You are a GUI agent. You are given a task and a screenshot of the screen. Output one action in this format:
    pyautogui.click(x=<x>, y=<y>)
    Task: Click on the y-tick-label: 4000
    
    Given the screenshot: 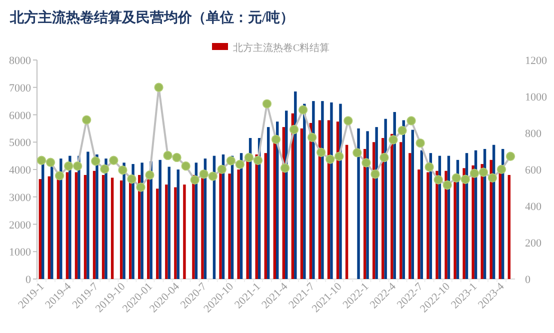 What is the action you would take?
    pyautogui.click(x=20, y=170)
    